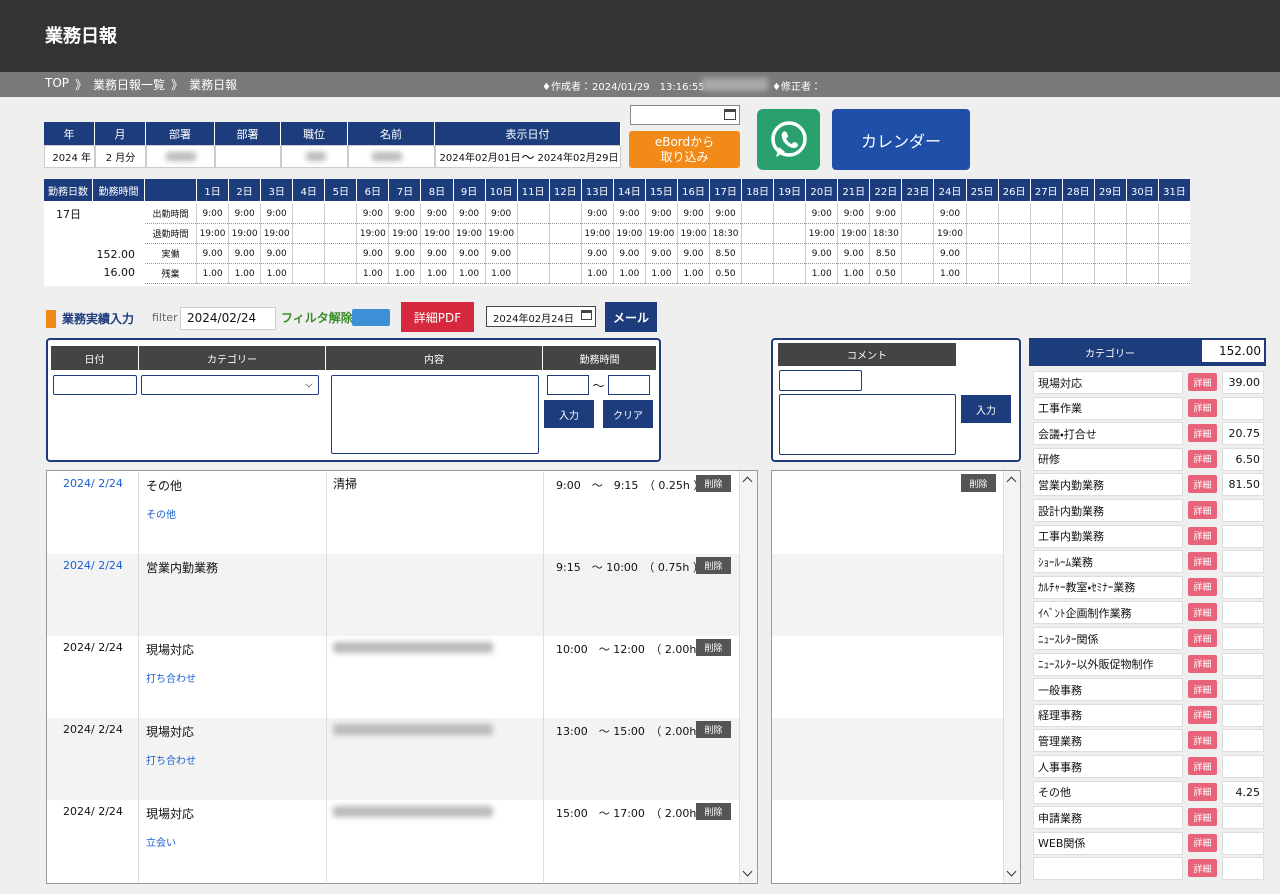 The height and width of the screenshot is (894, 1280). I want to click on time-cell: 18:30, so click(725, 234).